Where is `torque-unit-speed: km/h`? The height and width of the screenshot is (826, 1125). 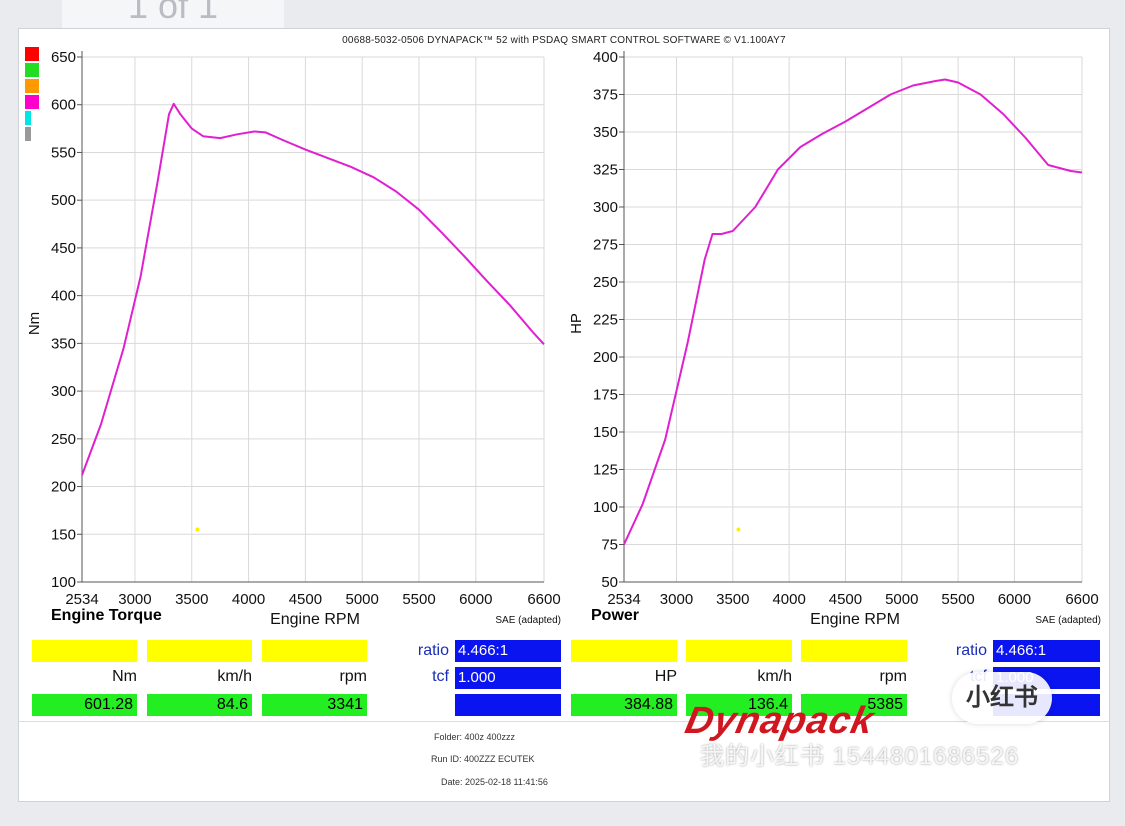
torque-unit-speed: km/h is located at coordinates (234, 676).